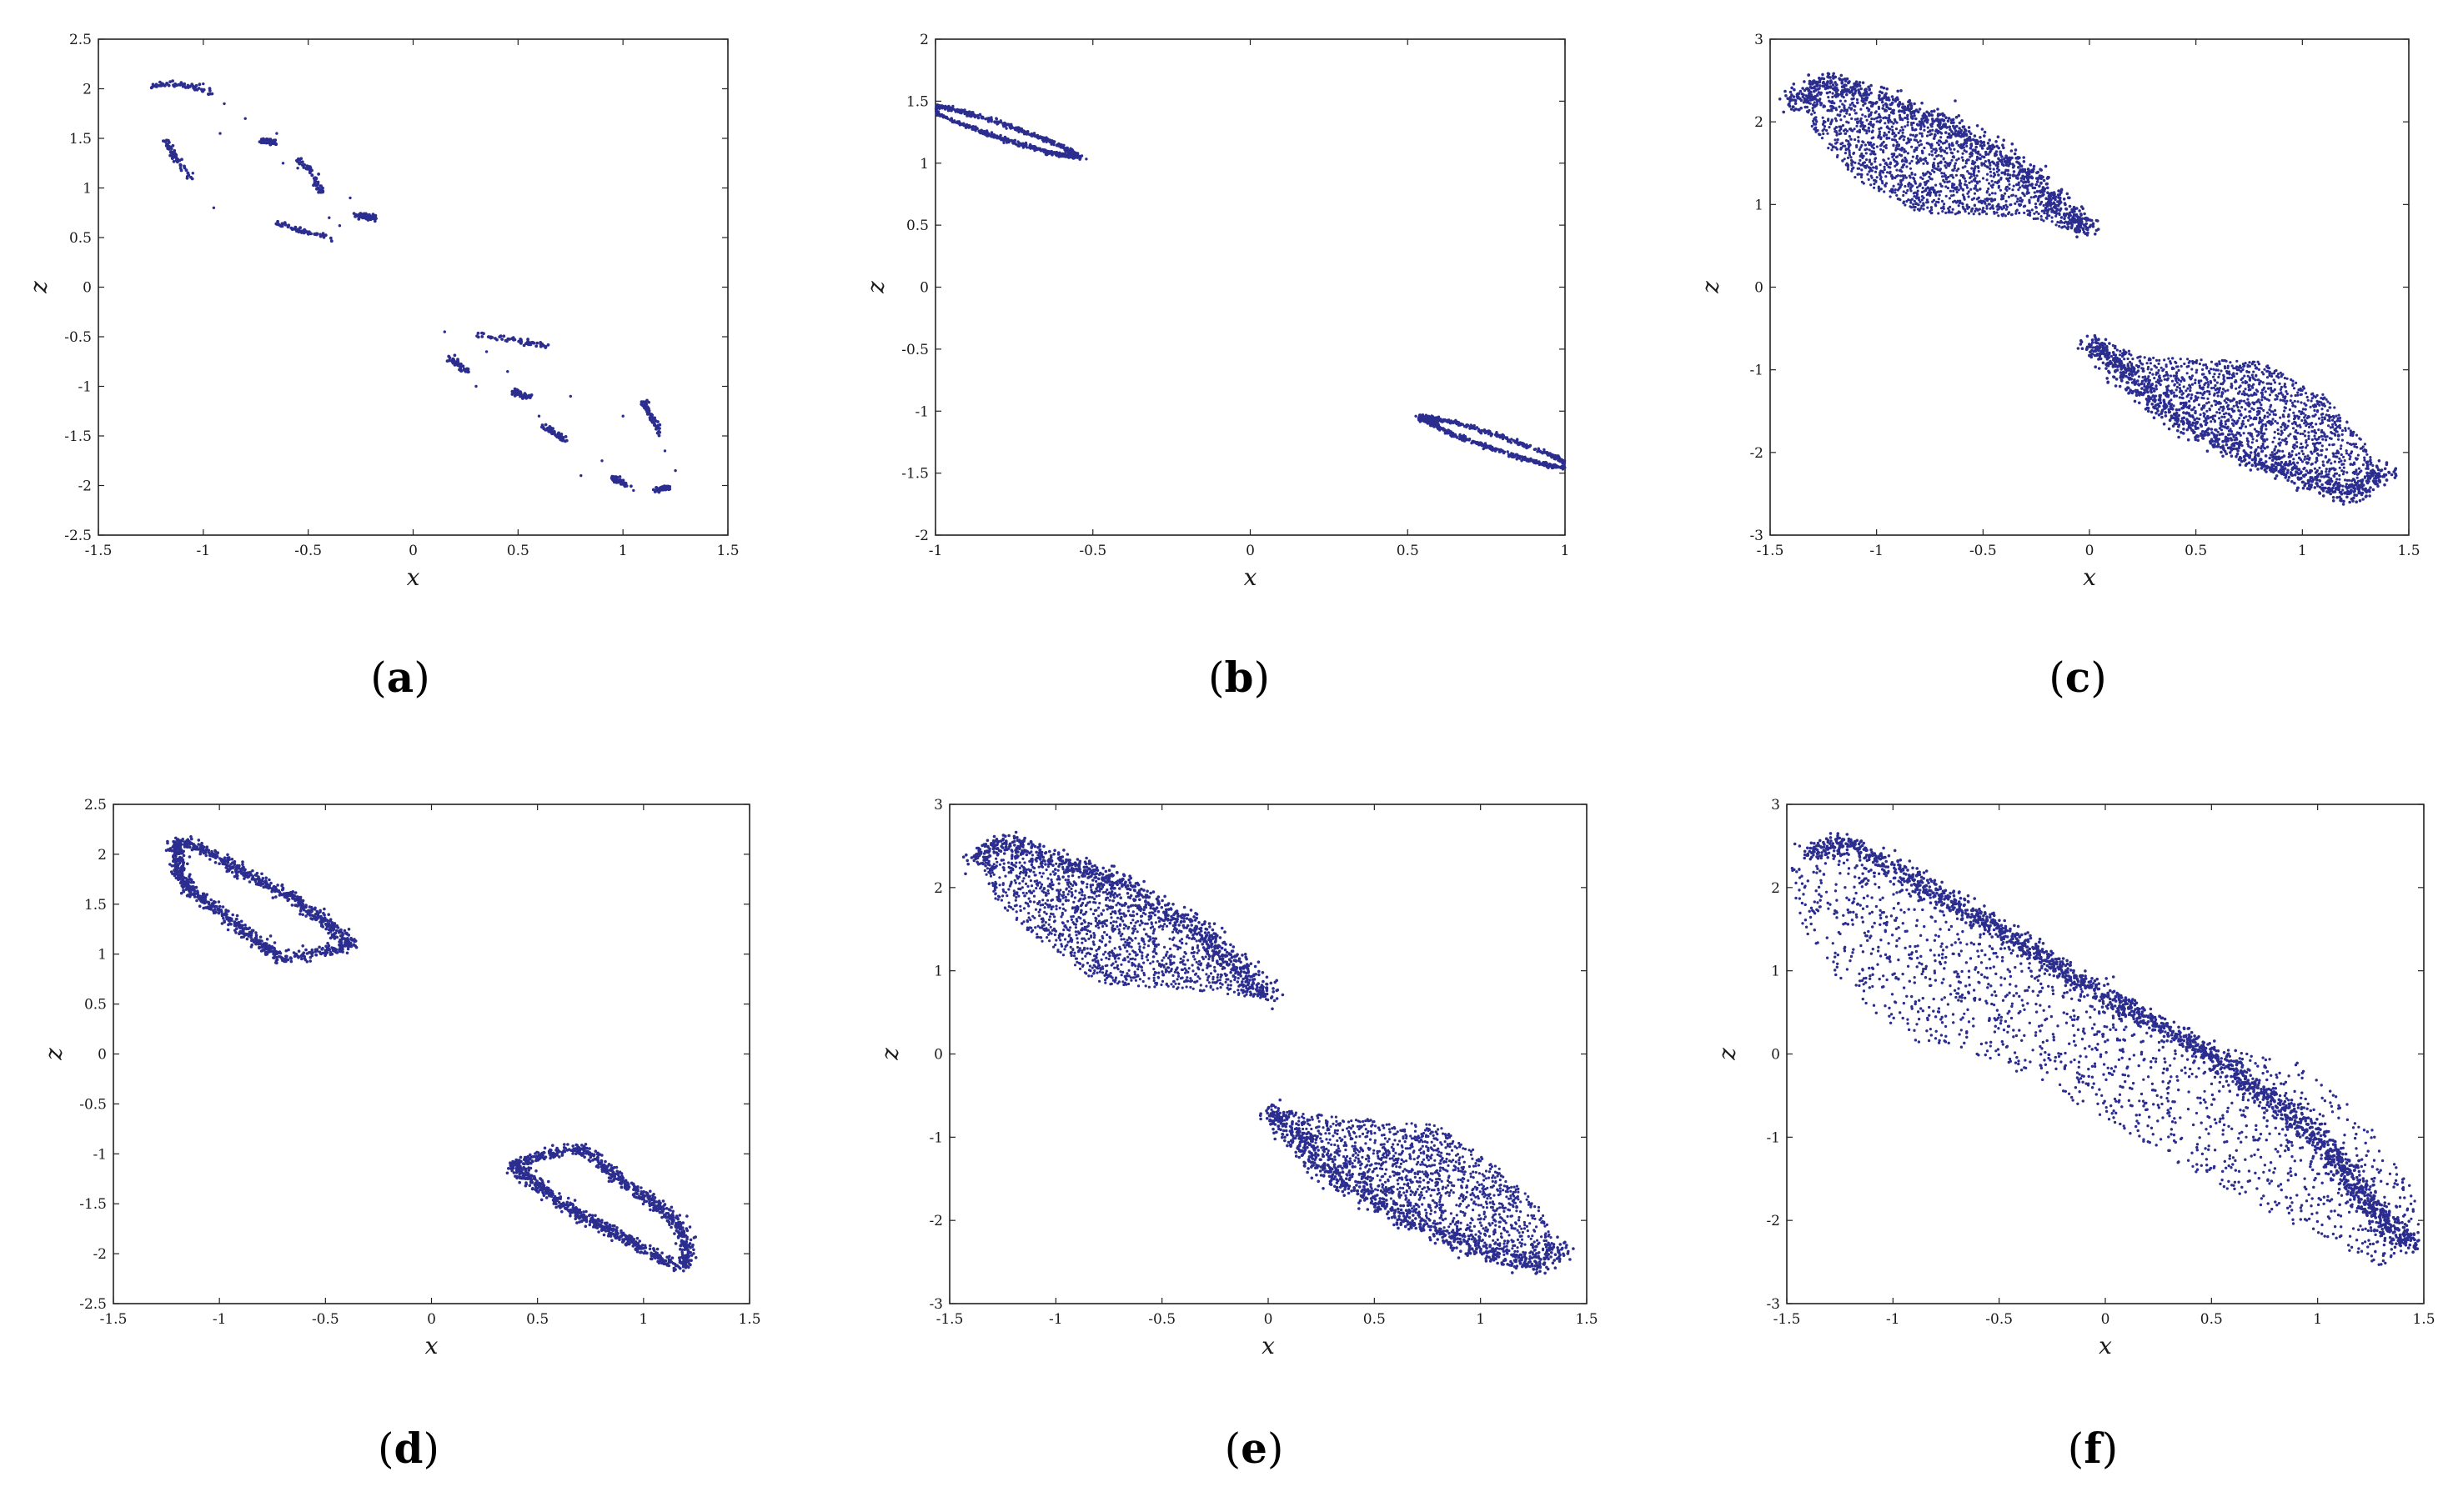 This screenshot has height=1512, width=2458. Describe the element at coordinates (917, 226) in the screenshot. I see `y-tick-label: 0.5` at that location.